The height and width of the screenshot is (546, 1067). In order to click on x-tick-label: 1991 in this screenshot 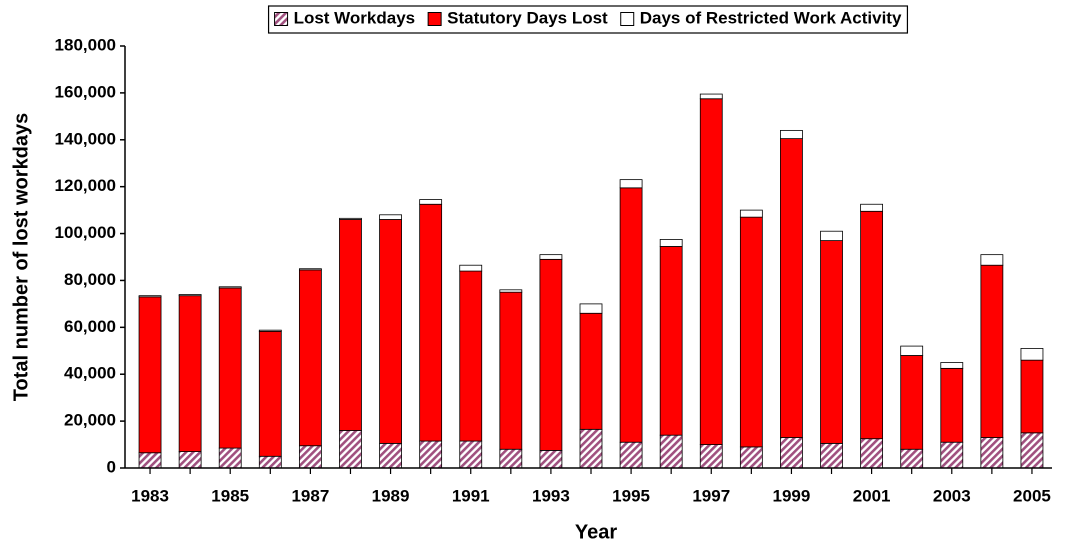, I will do `click(471, 495)`.